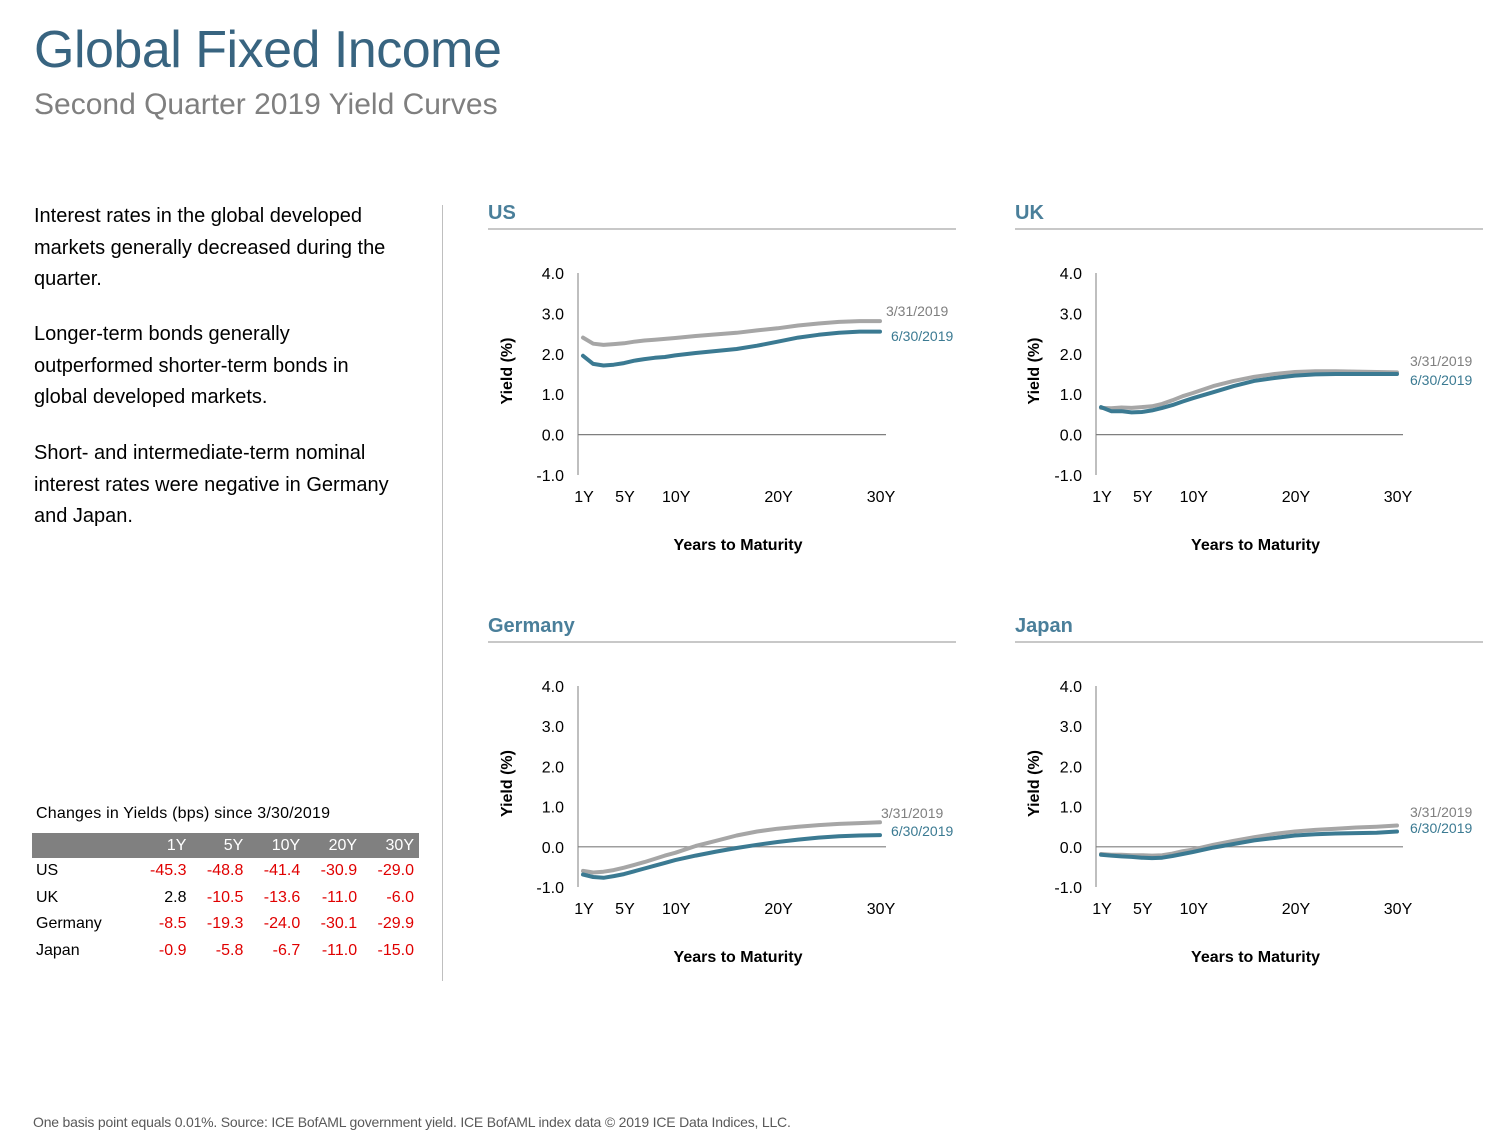  What do you see at coordinates (183, 813) in the screenshot?
I see `changes-table-title: Changes in Yields (bps) since 3/30/2019` at bounding box center [183, 813].